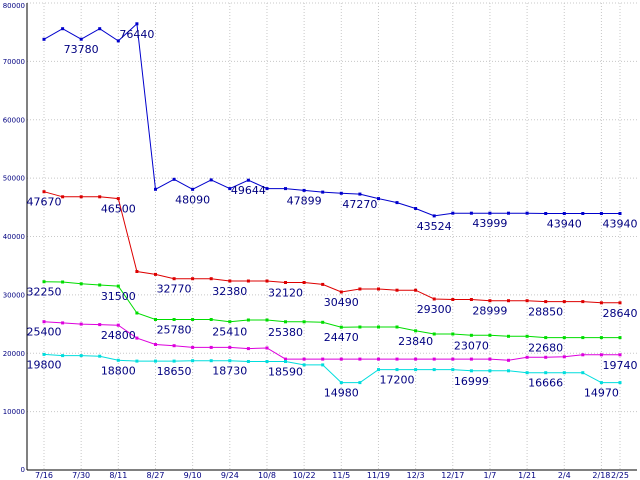  Describe the element at coordinates (193, 475) in the screenshot. I see `x-tick-label: 9/10` at that location.